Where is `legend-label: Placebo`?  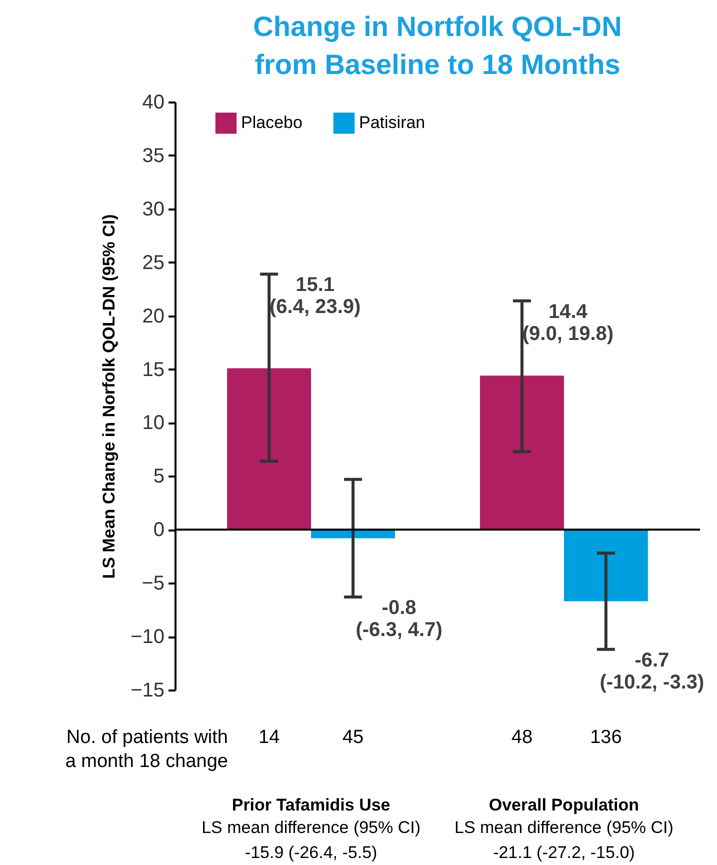 legend-label: Placebo is located at coordinates (271, 122).